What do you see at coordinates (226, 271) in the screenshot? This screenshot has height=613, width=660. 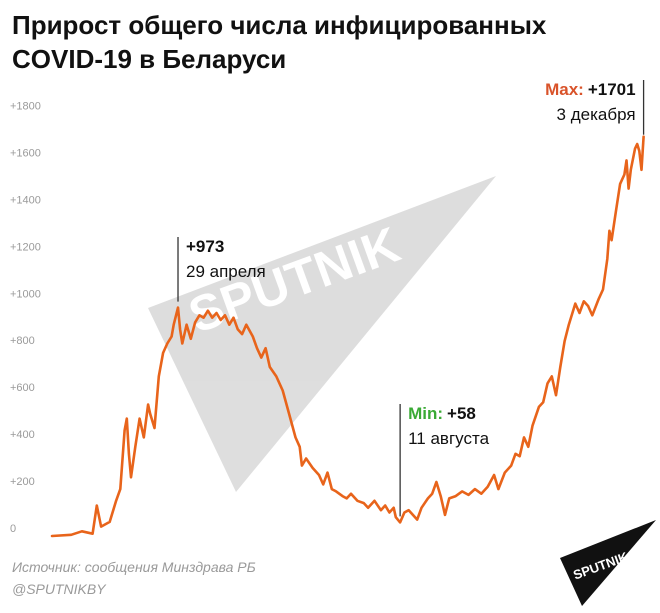 I see `peak-date-label: 29 апреля` at bounding box center [226, 271].